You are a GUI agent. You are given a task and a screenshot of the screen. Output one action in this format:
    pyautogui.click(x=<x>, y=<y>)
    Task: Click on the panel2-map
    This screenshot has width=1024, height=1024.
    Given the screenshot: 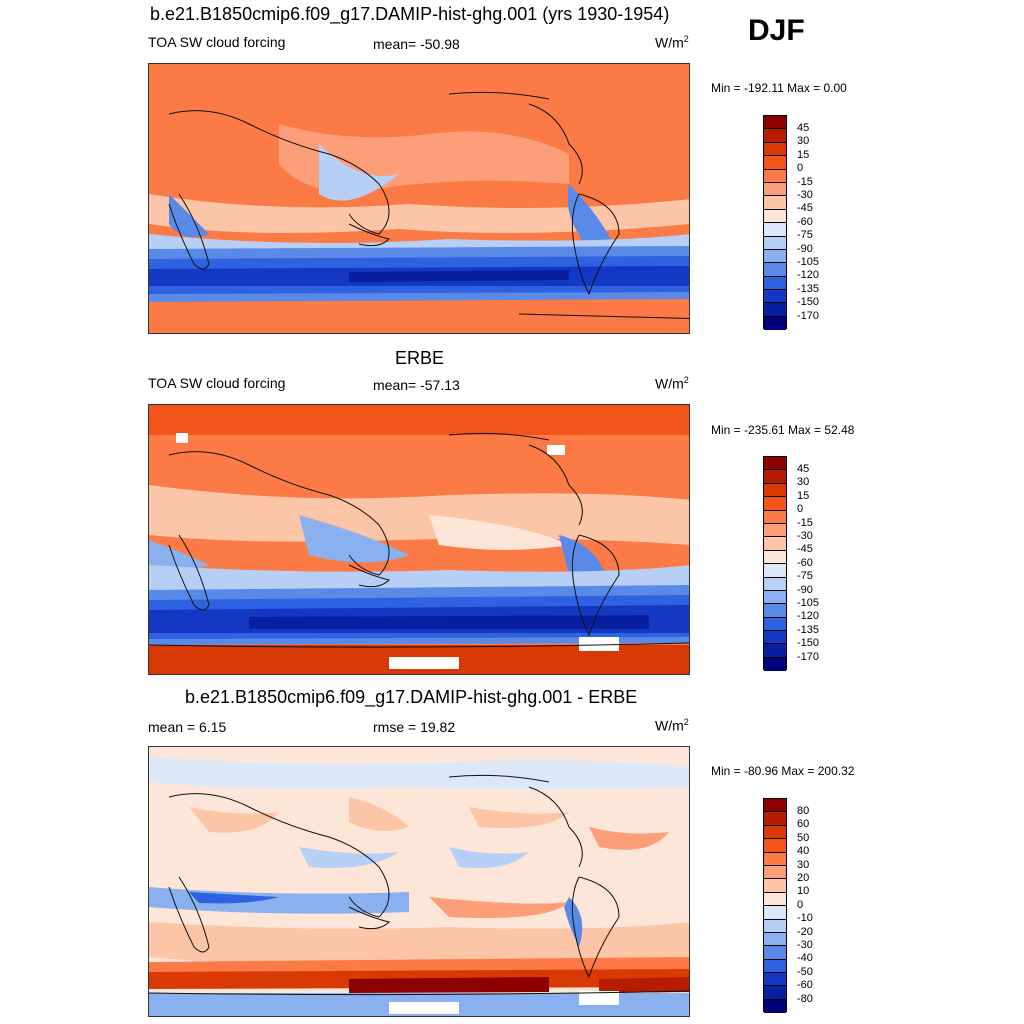 What is the action you would take?
    pyautogui.click(x=419, y=539)
    